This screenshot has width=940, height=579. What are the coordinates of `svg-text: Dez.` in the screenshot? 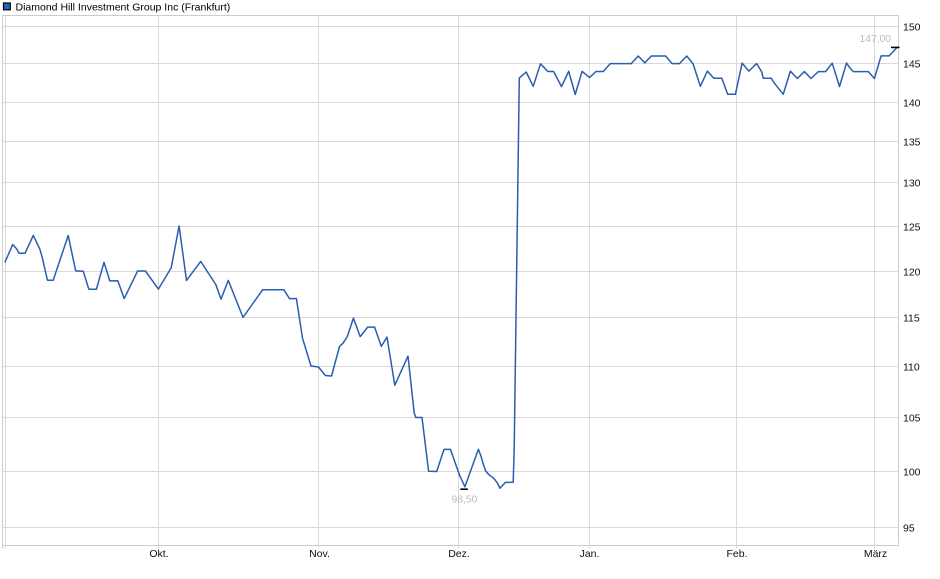 It's located at (459, 554).